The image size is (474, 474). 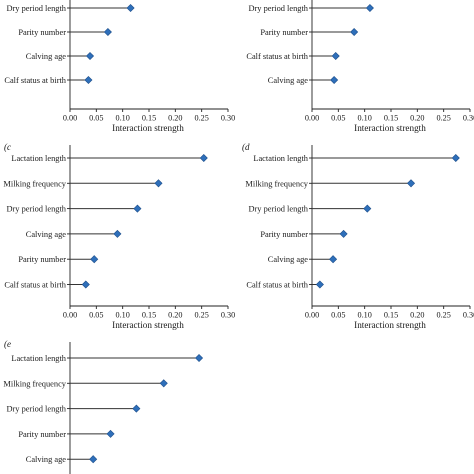 I want to click on panel-3-category-label: Milking frequency, so click(x=34, y=183).